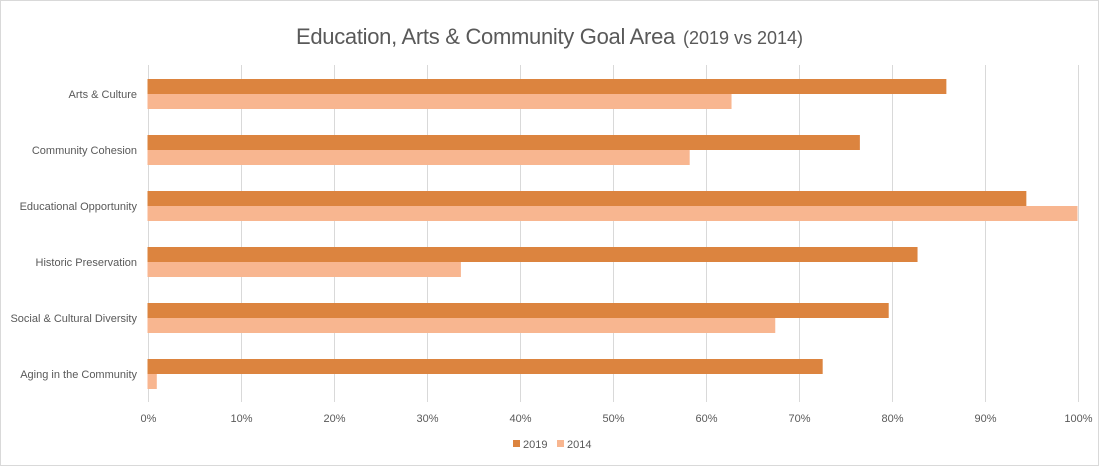 The image size is (1099, 466). I want to click on x-tick-label: 80%, so click(892, 419).